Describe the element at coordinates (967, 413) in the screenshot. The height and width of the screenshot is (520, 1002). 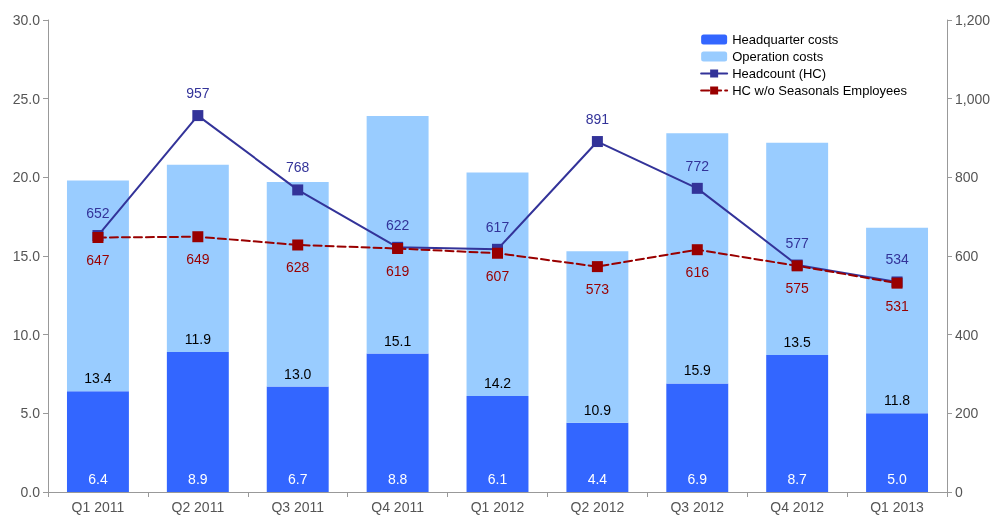
I see `y2-tick-label: 200` at that location.